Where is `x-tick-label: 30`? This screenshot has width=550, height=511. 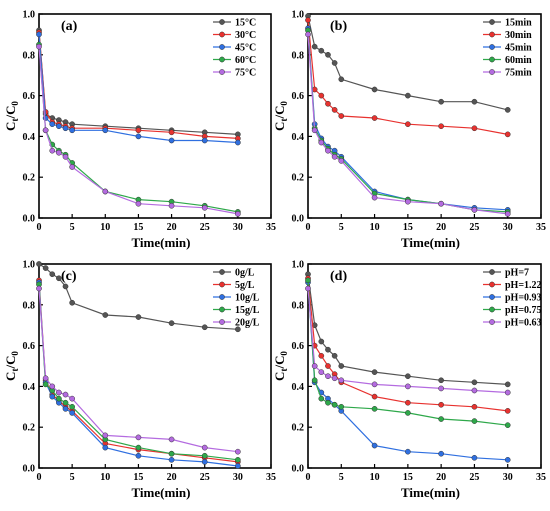
x-tick-label: 30 is located at coordinates (508, 227).